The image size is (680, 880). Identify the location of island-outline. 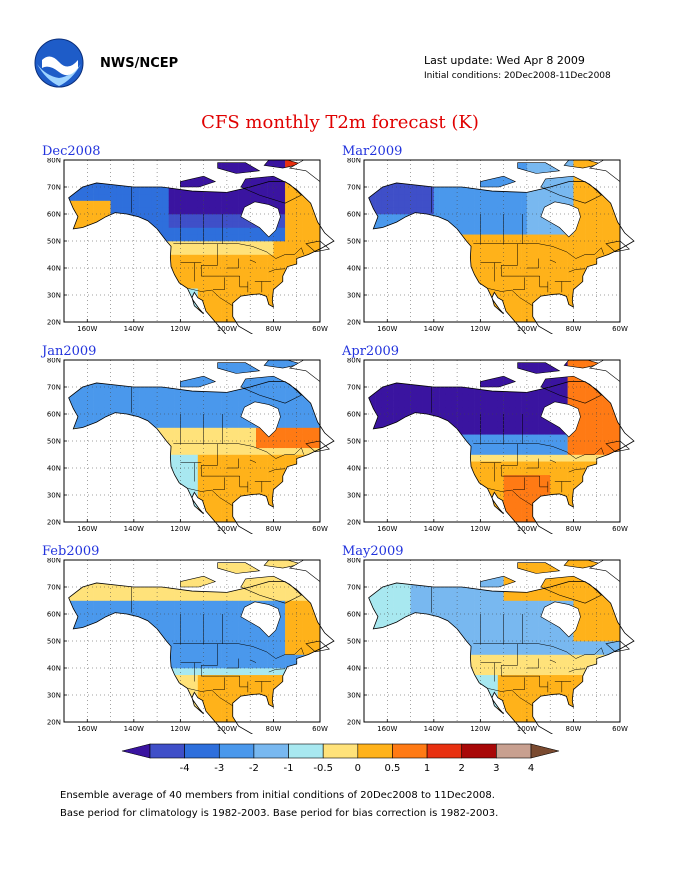
(198, 181).